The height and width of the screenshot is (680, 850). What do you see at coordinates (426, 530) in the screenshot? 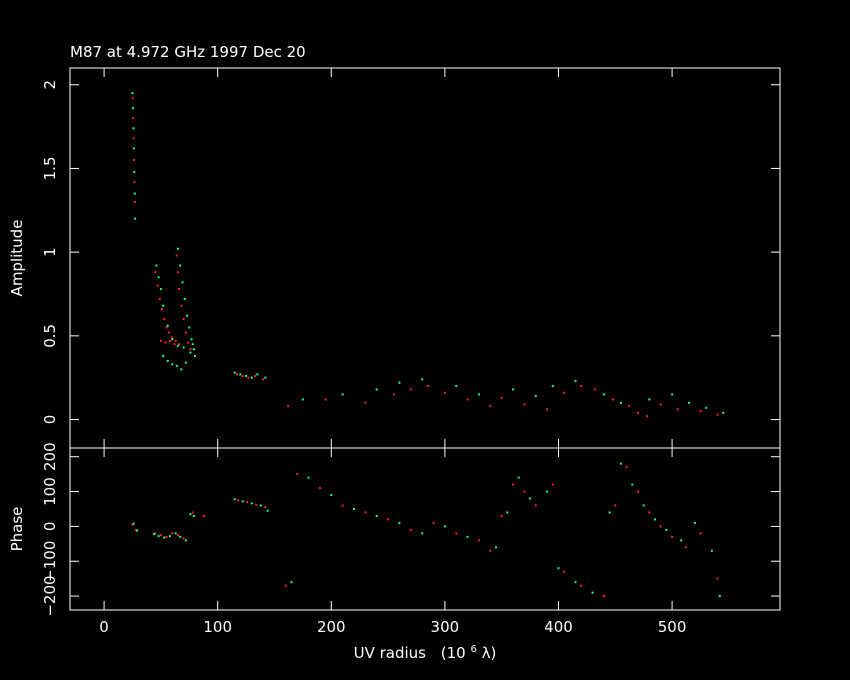
I see `phase-points` at bounding box center [426, 530].